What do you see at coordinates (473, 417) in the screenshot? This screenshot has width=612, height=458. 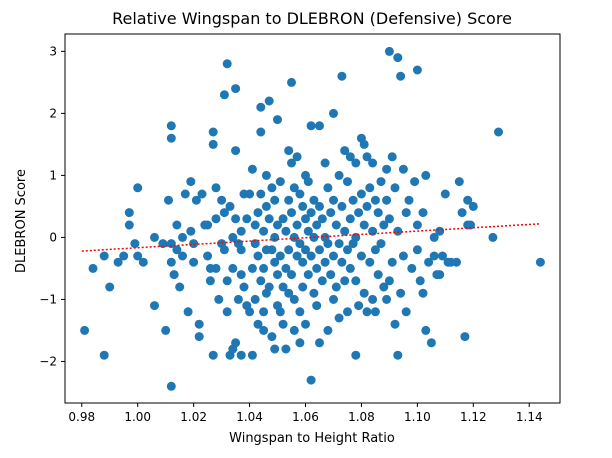 I see `x-tick-label: 1.12` at bounding box center [473, 417].